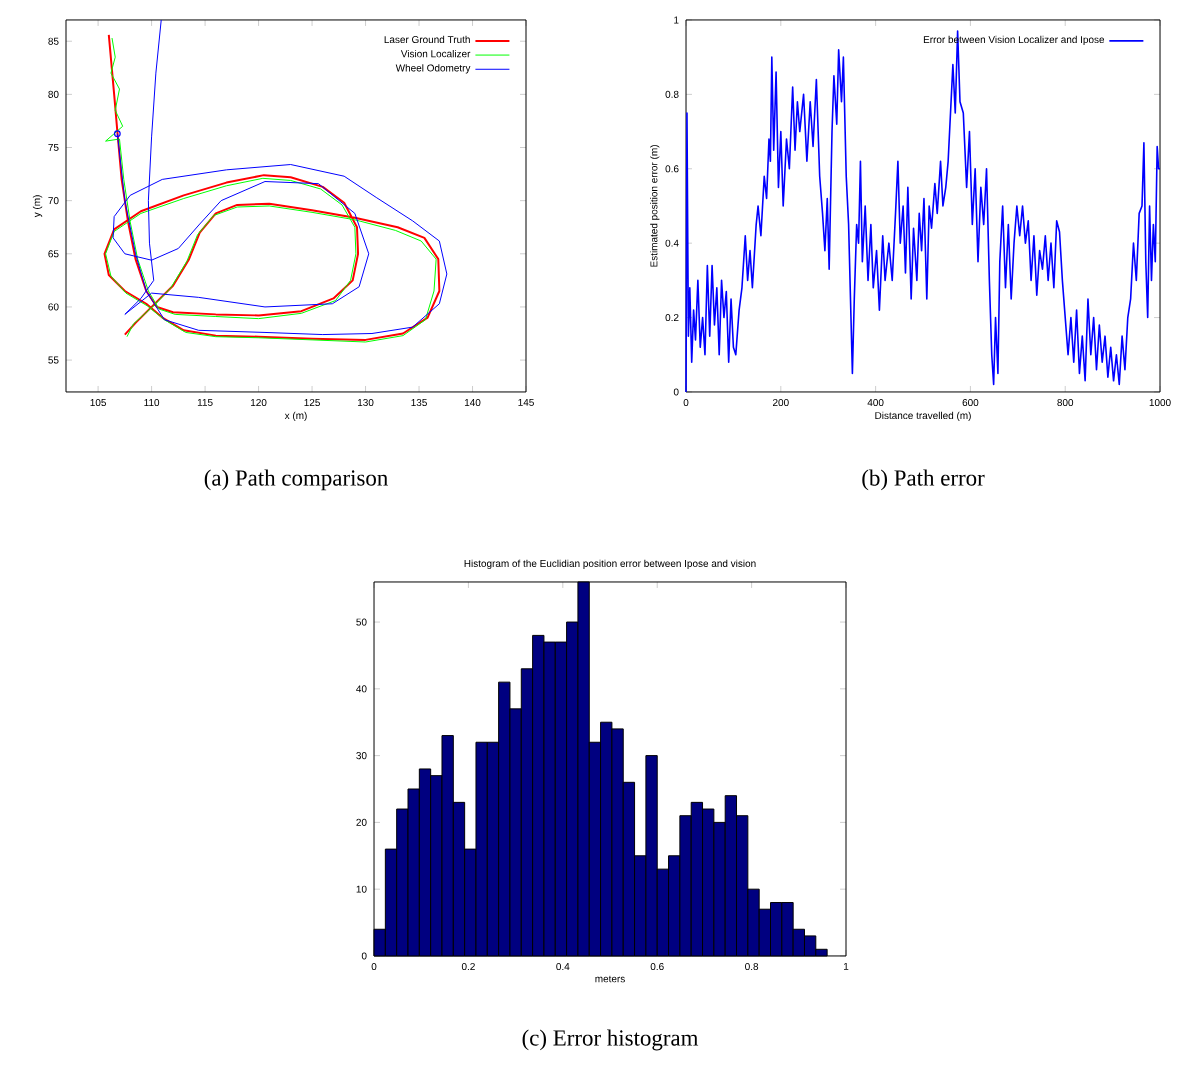 The height and width of the screenshot is (1078, 1190). What do you see at coordinates (296, 480) in the screenshot?
I see `text: (a) Path comparison` at bounding box center [296, 480].